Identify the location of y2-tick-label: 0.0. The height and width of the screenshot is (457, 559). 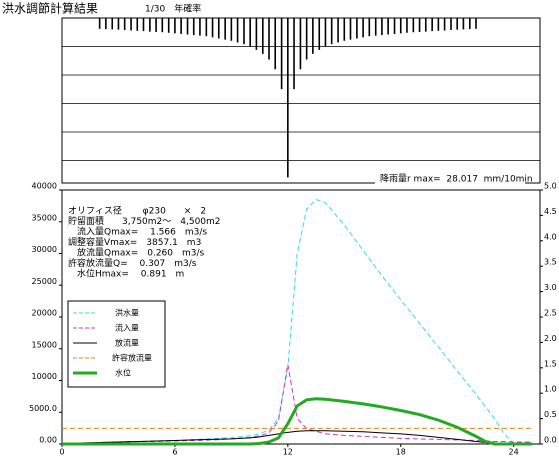
(550, 440).